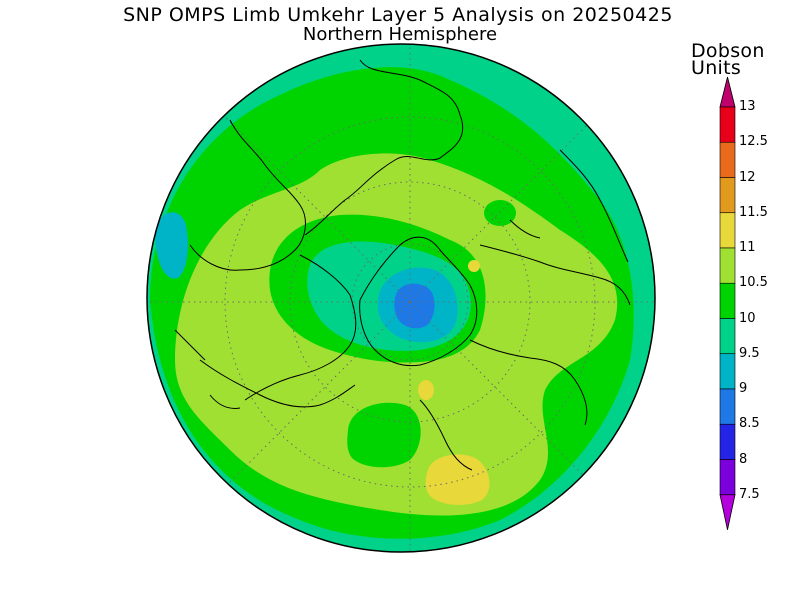 This screenshot has height=600, width=800. What do you see at coordinates (727, 512) in the screenshot?
I see `colorbar-bottom-arrow` at bounding box center [727, 512].